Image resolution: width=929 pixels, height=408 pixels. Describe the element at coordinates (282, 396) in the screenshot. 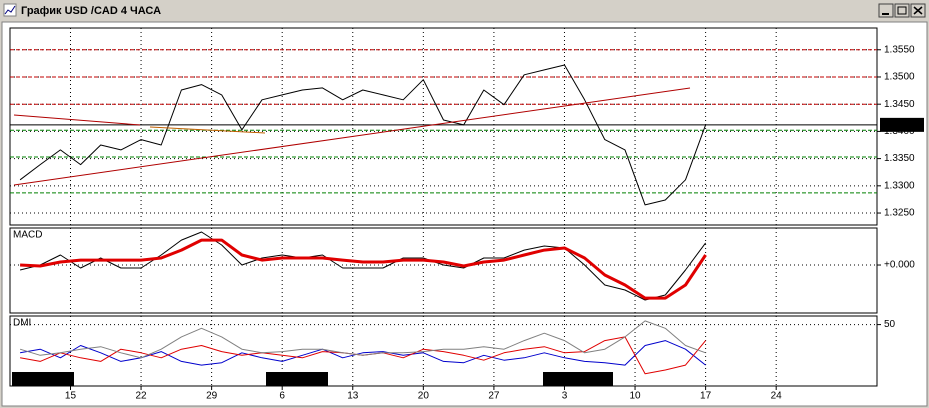

I see `x-tick-label: 6` at that location.